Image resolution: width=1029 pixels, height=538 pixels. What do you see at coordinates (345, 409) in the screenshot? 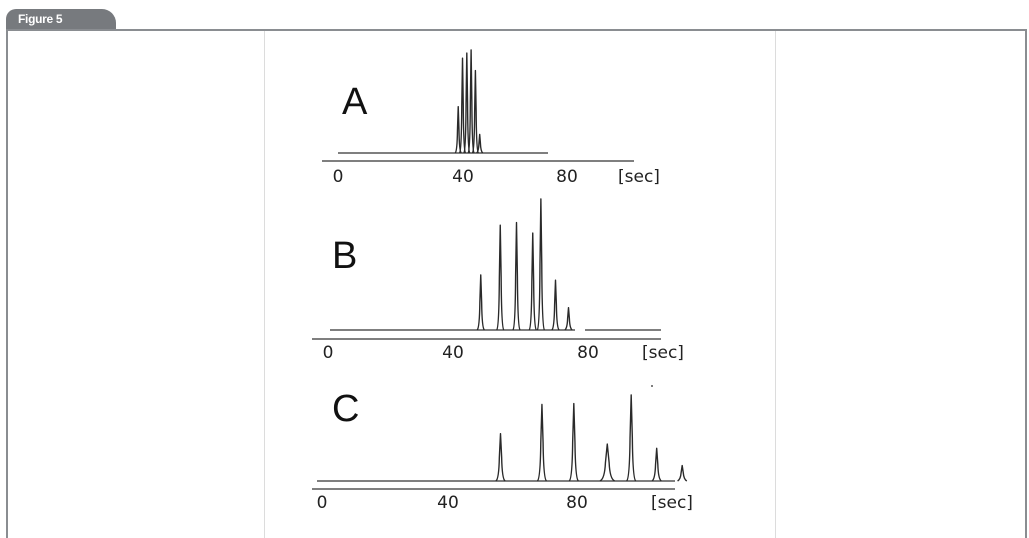
I see `panel-label-c: C` at bounding box center [345, 409].